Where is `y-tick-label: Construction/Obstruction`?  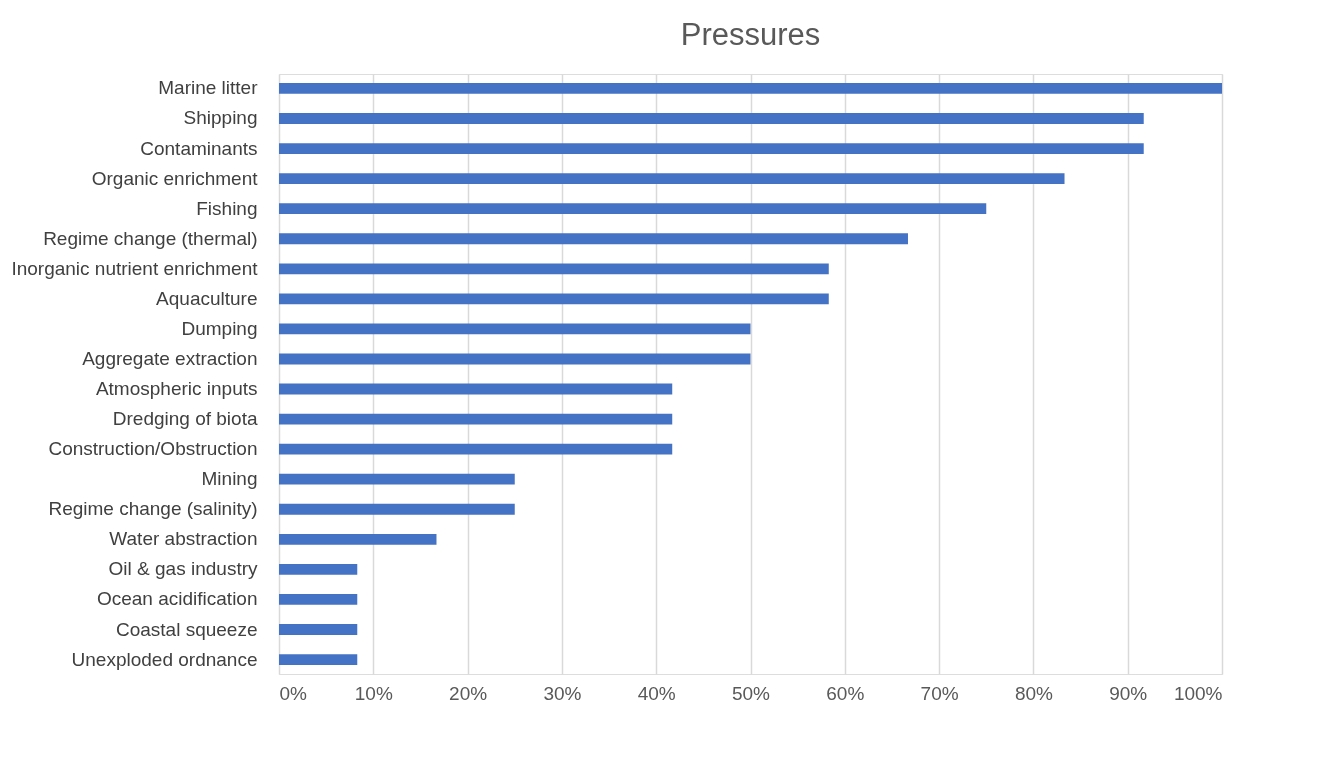
y-tick-label: Construction/Obstruction is located at coordinates (153, 449).